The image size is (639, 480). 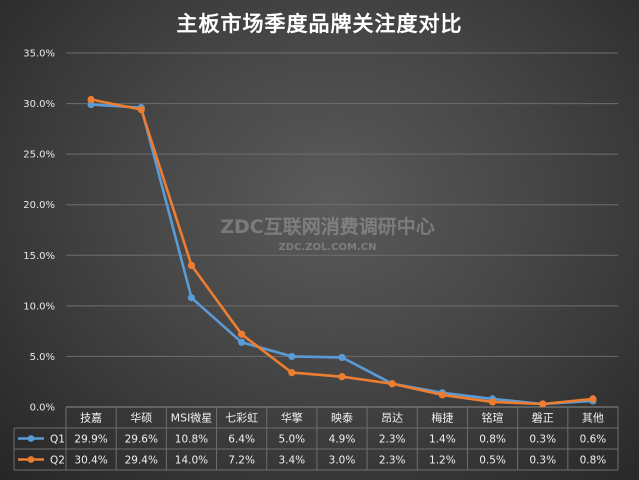 I want to click on y-tick-label: 25.0%, so click(x=39, y=155).